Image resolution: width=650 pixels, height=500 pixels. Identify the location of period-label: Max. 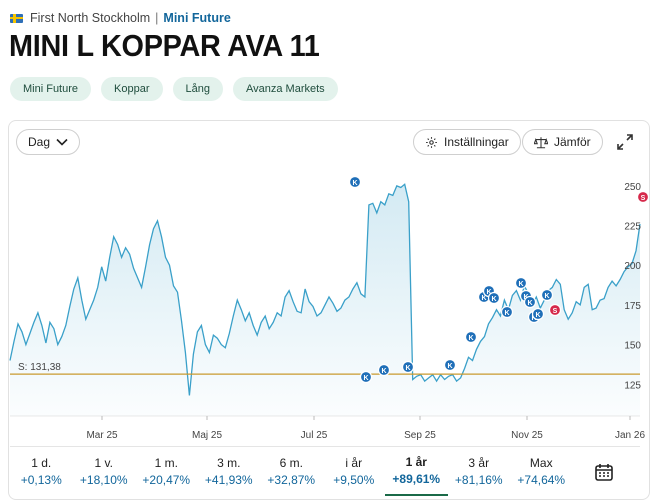
(541, 463).